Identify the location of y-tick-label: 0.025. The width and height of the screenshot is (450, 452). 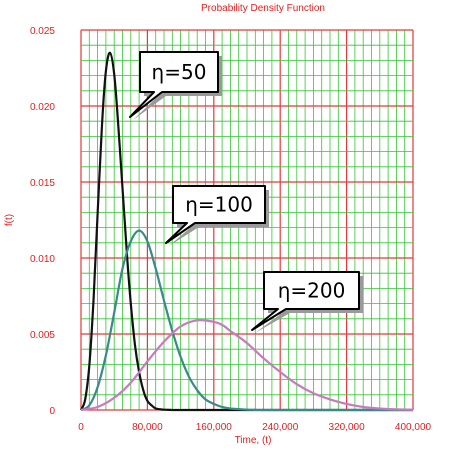
(42, 31).